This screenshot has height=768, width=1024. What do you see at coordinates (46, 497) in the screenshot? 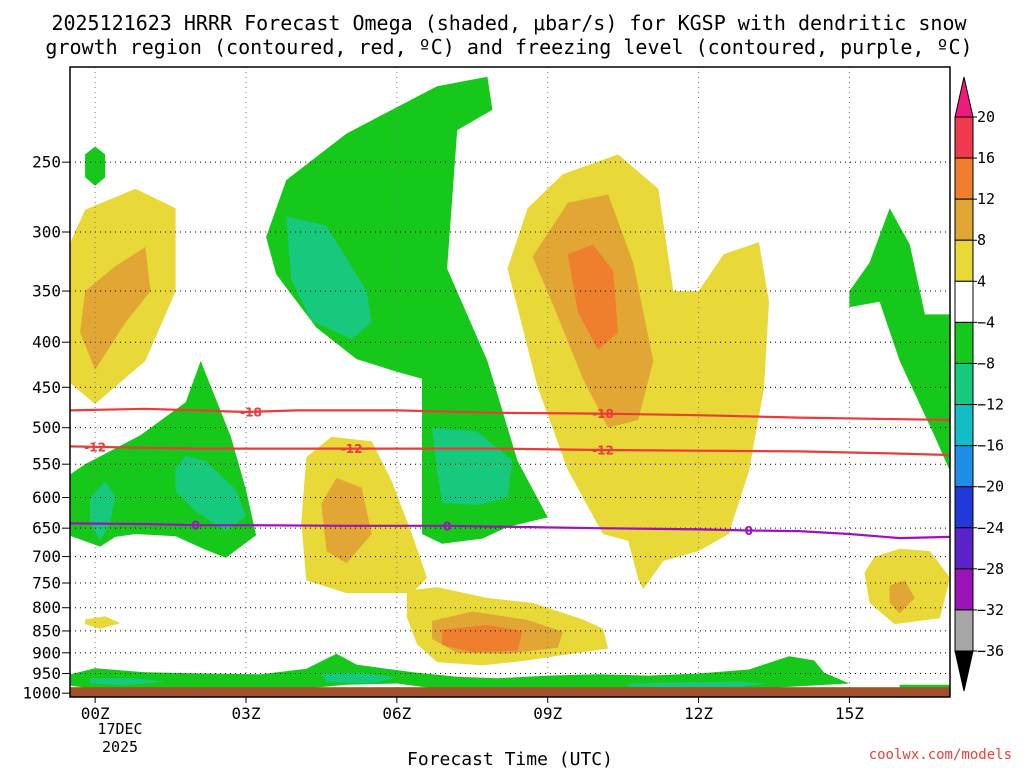
I see `y-tick-label-600: 600` at bounding box center [46, 497].